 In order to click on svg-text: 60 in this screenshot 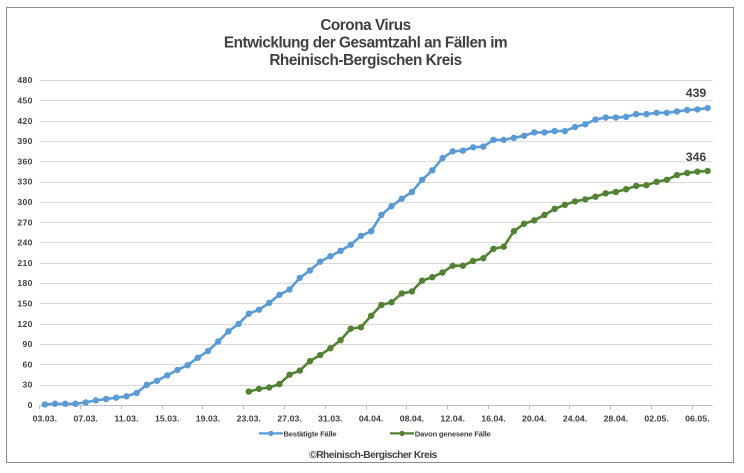, I will do `click(28, 364)`.